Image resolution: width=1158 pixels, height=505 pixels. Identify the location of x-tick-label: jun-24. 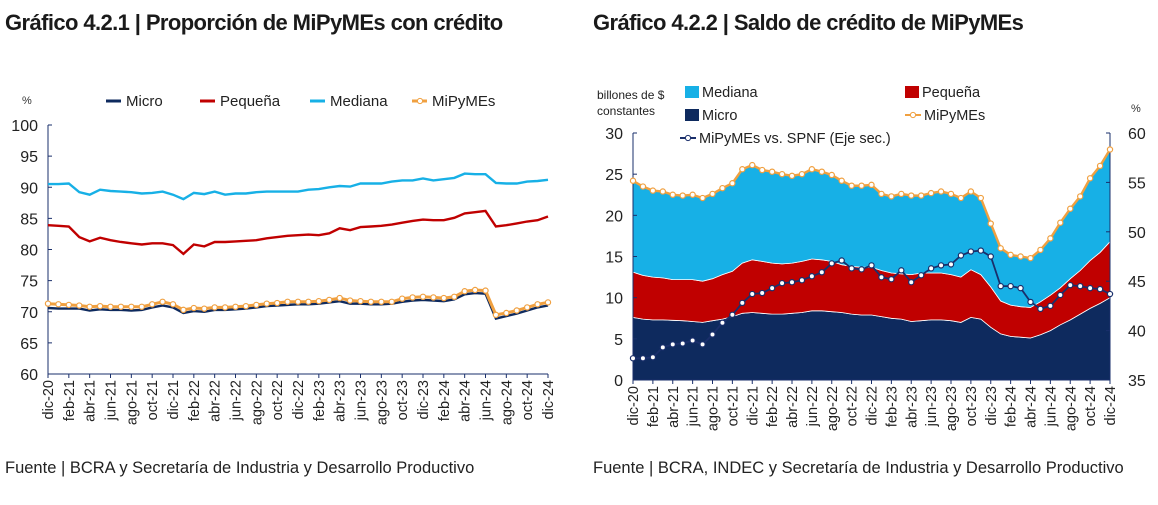
(1051, 406).